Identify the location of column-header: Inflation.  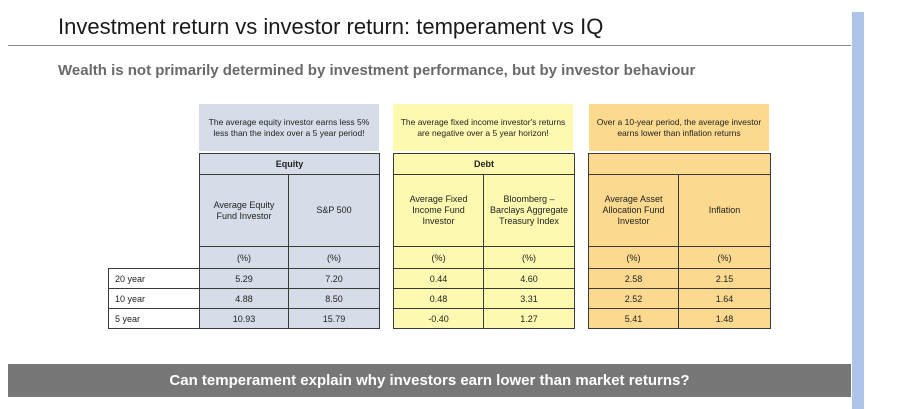
(725, 210).